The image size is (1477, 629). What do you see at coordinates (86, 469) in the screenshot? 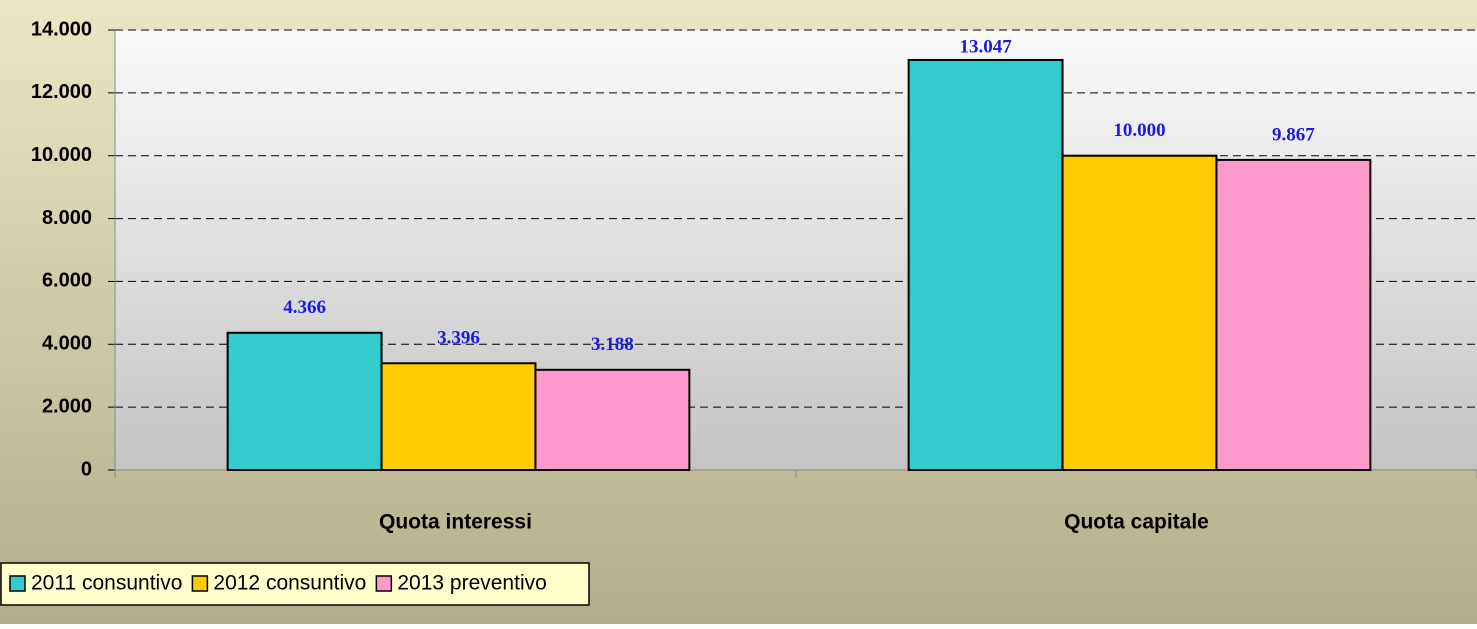
I see `y-tick-label: 0` at bounding box center [86, 469].